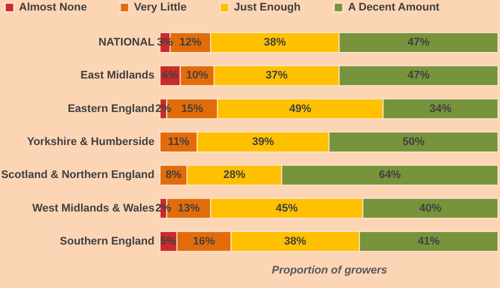  What do you see at coordinates (234, 175) in the screenshot?
I see `data-label: 28%` at bounding box center [234, 175].